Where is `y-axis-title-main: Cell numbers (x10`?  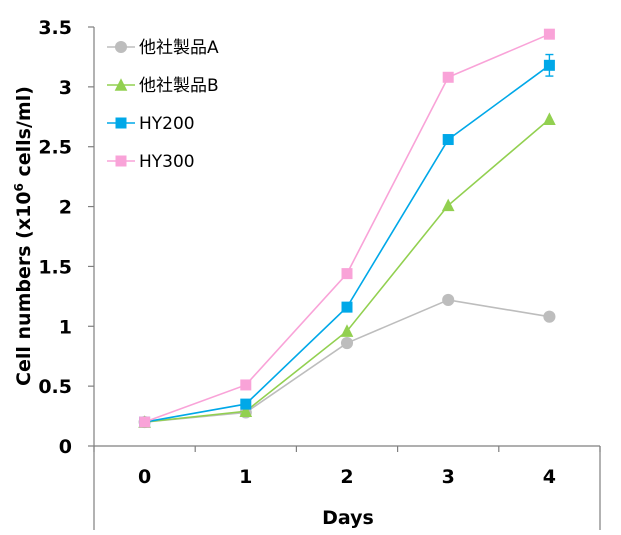 y-axis-title-main: Cell numbers (x10 is located at coordinates (24, 288).